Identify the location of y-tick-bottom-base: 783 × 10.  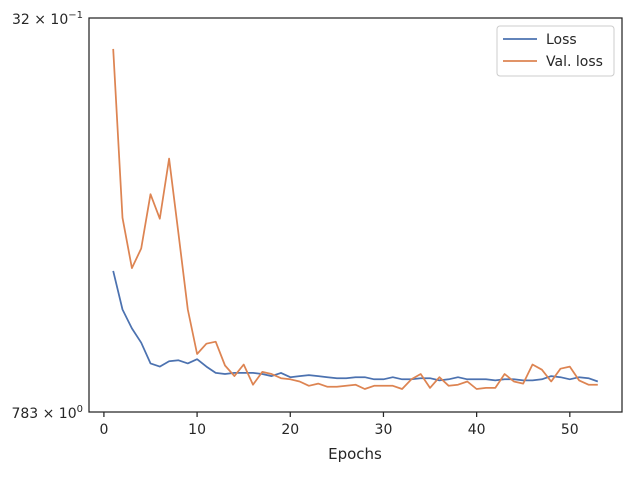
(43, 414).